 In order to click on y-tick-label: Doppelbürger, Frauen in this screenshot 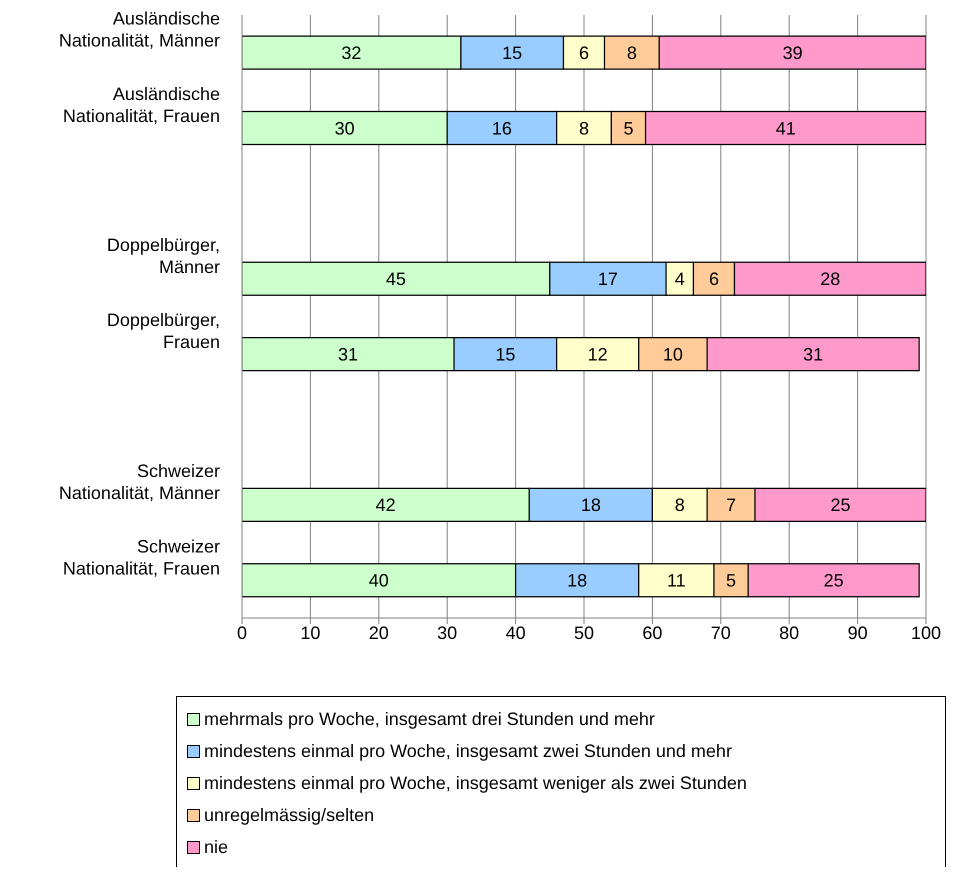, I will do `click(163, 331)`.